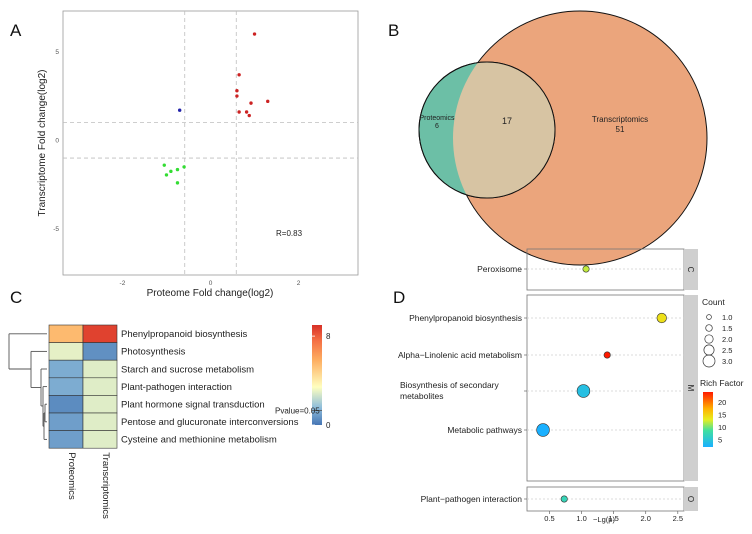 The image size is (752, 534). Describe the element at coordinates (691, 269) in the screenshot. I see `facet-strip-C` at that location.